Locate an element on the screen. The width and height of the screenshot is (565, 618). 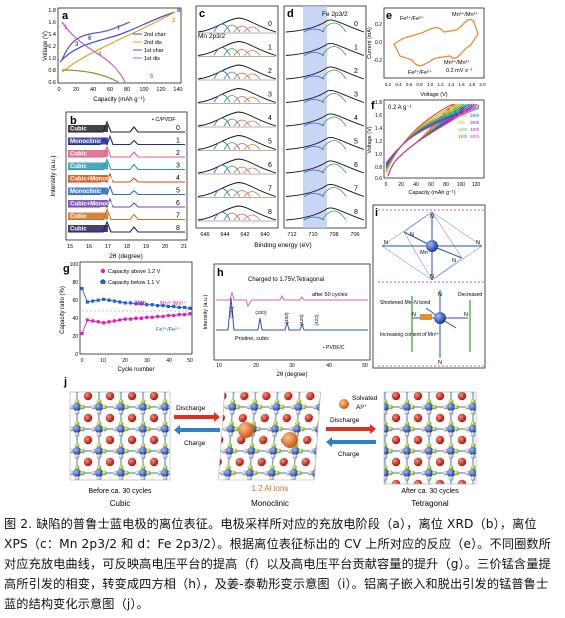
e-xtick: 1.6 is located at coordinates (461, 84).